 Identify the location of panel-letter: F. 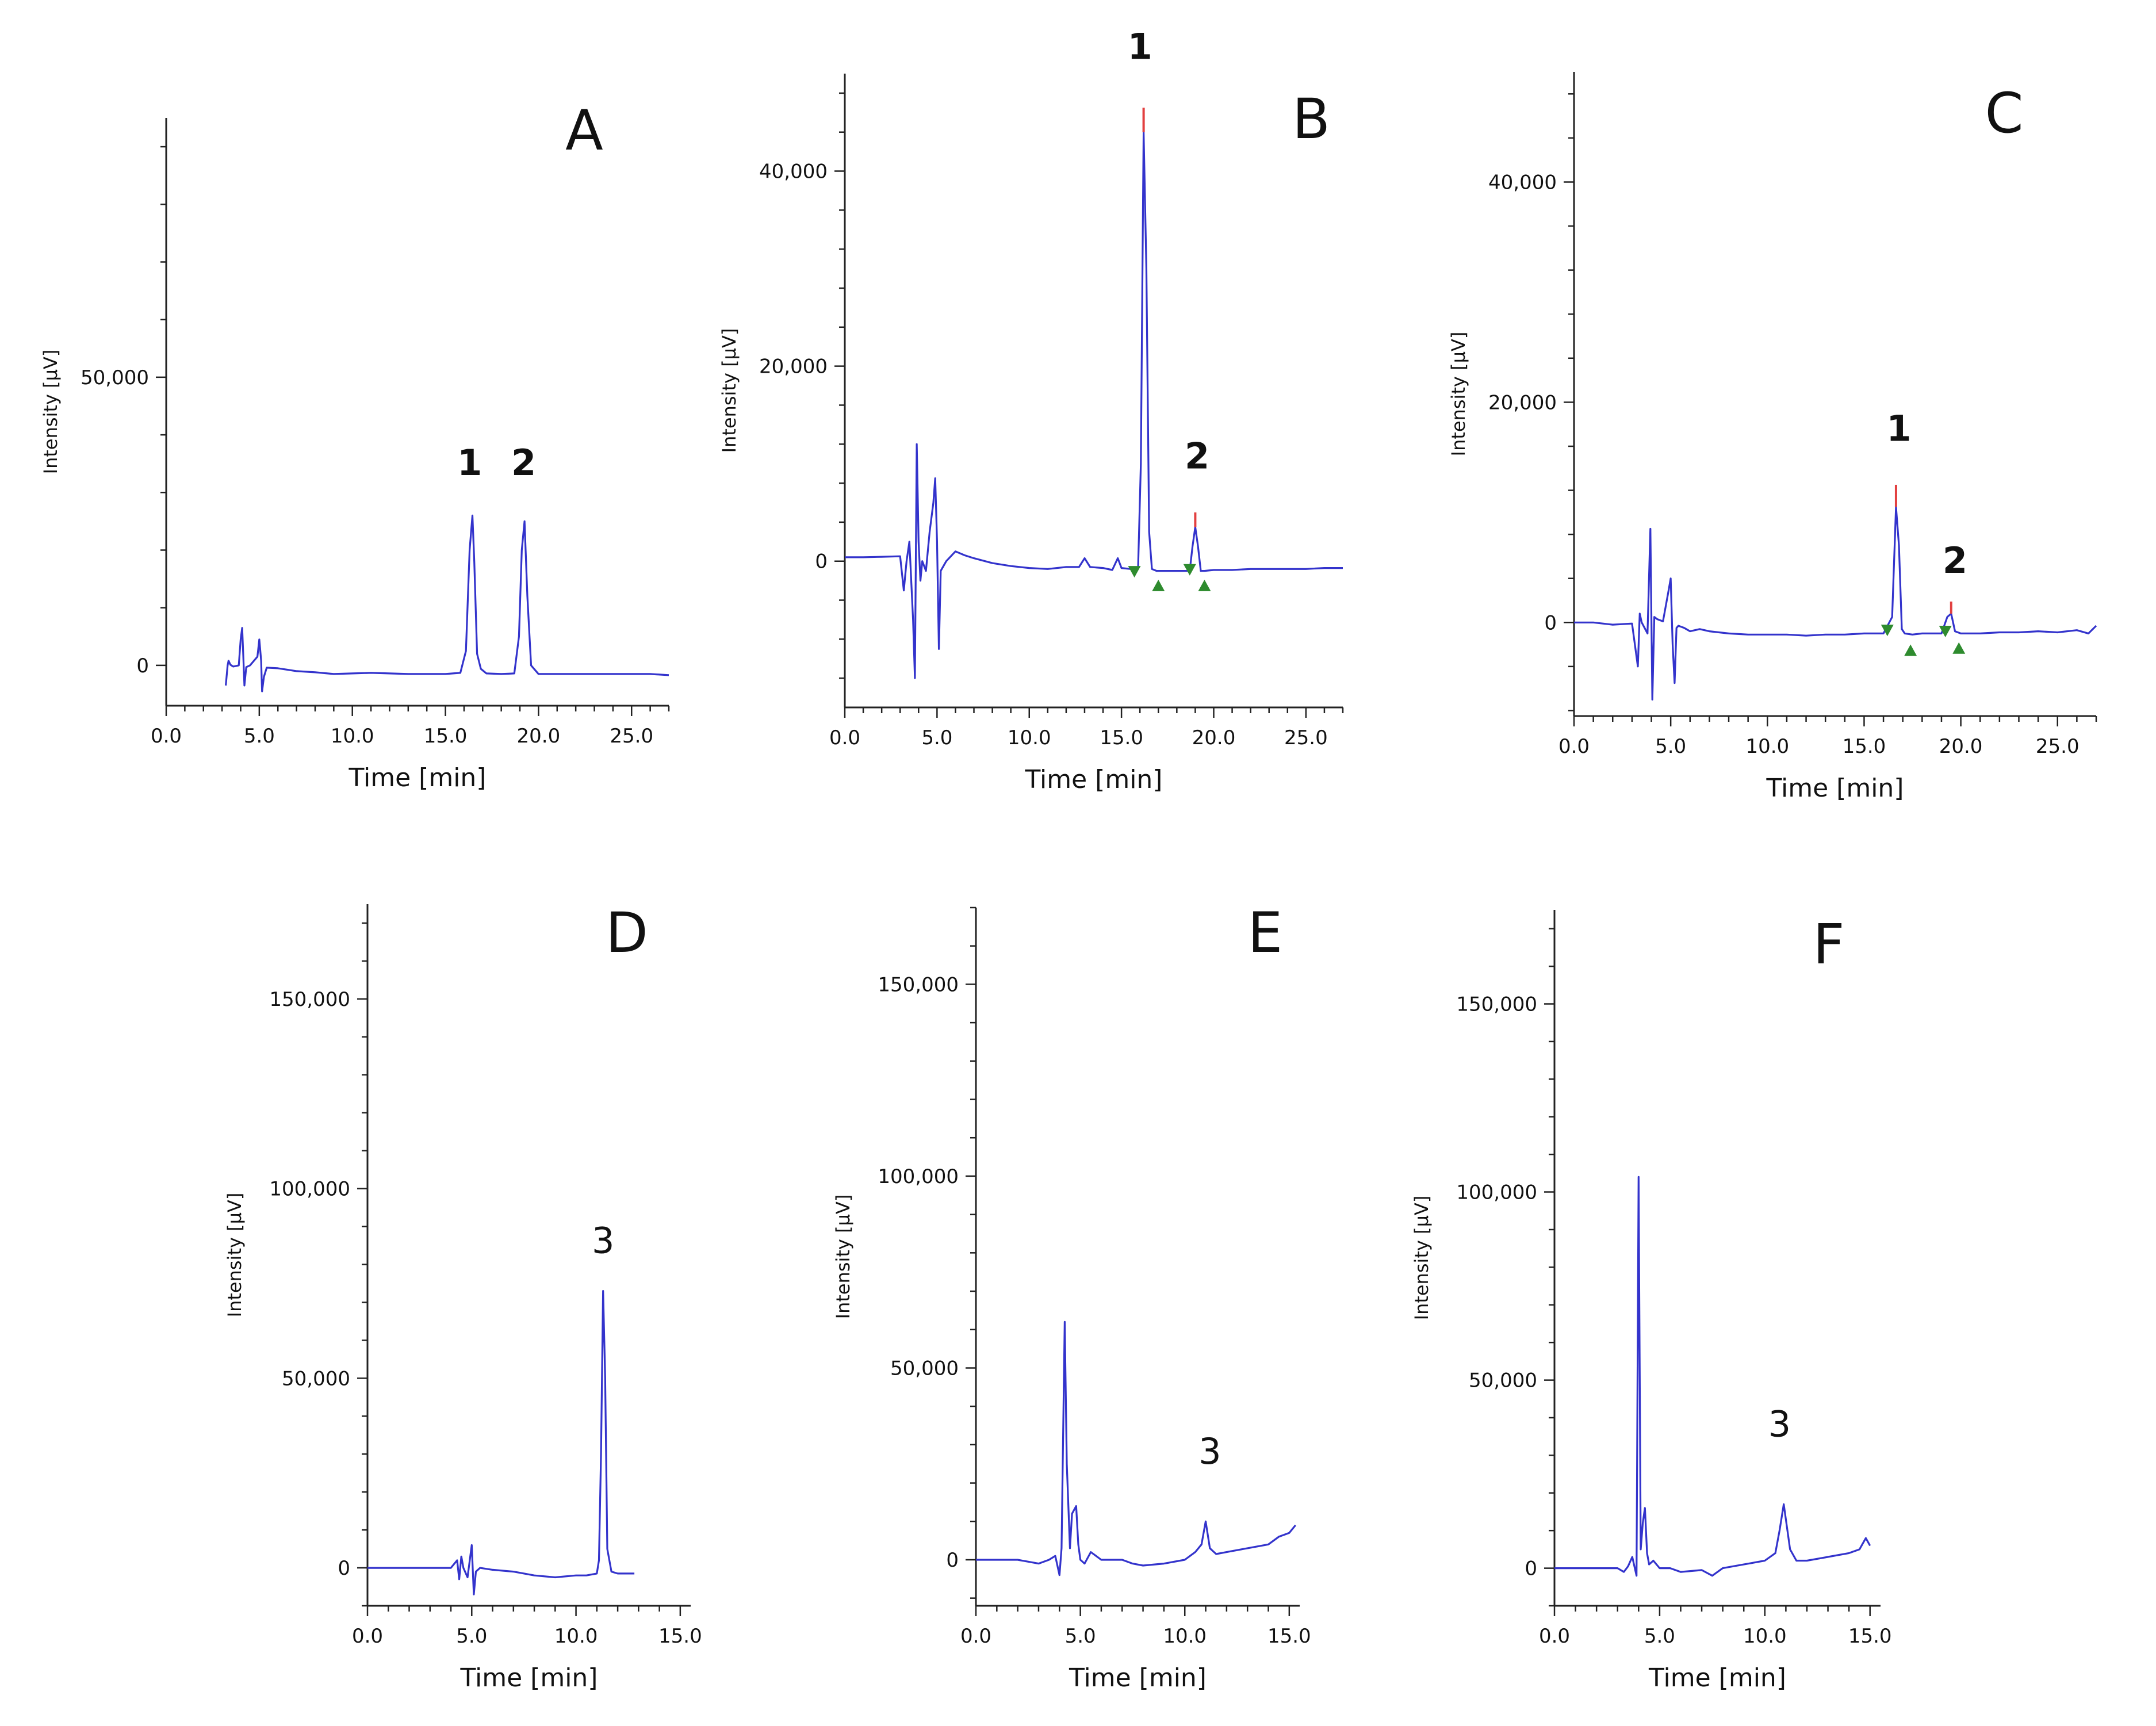
(1829, 944).